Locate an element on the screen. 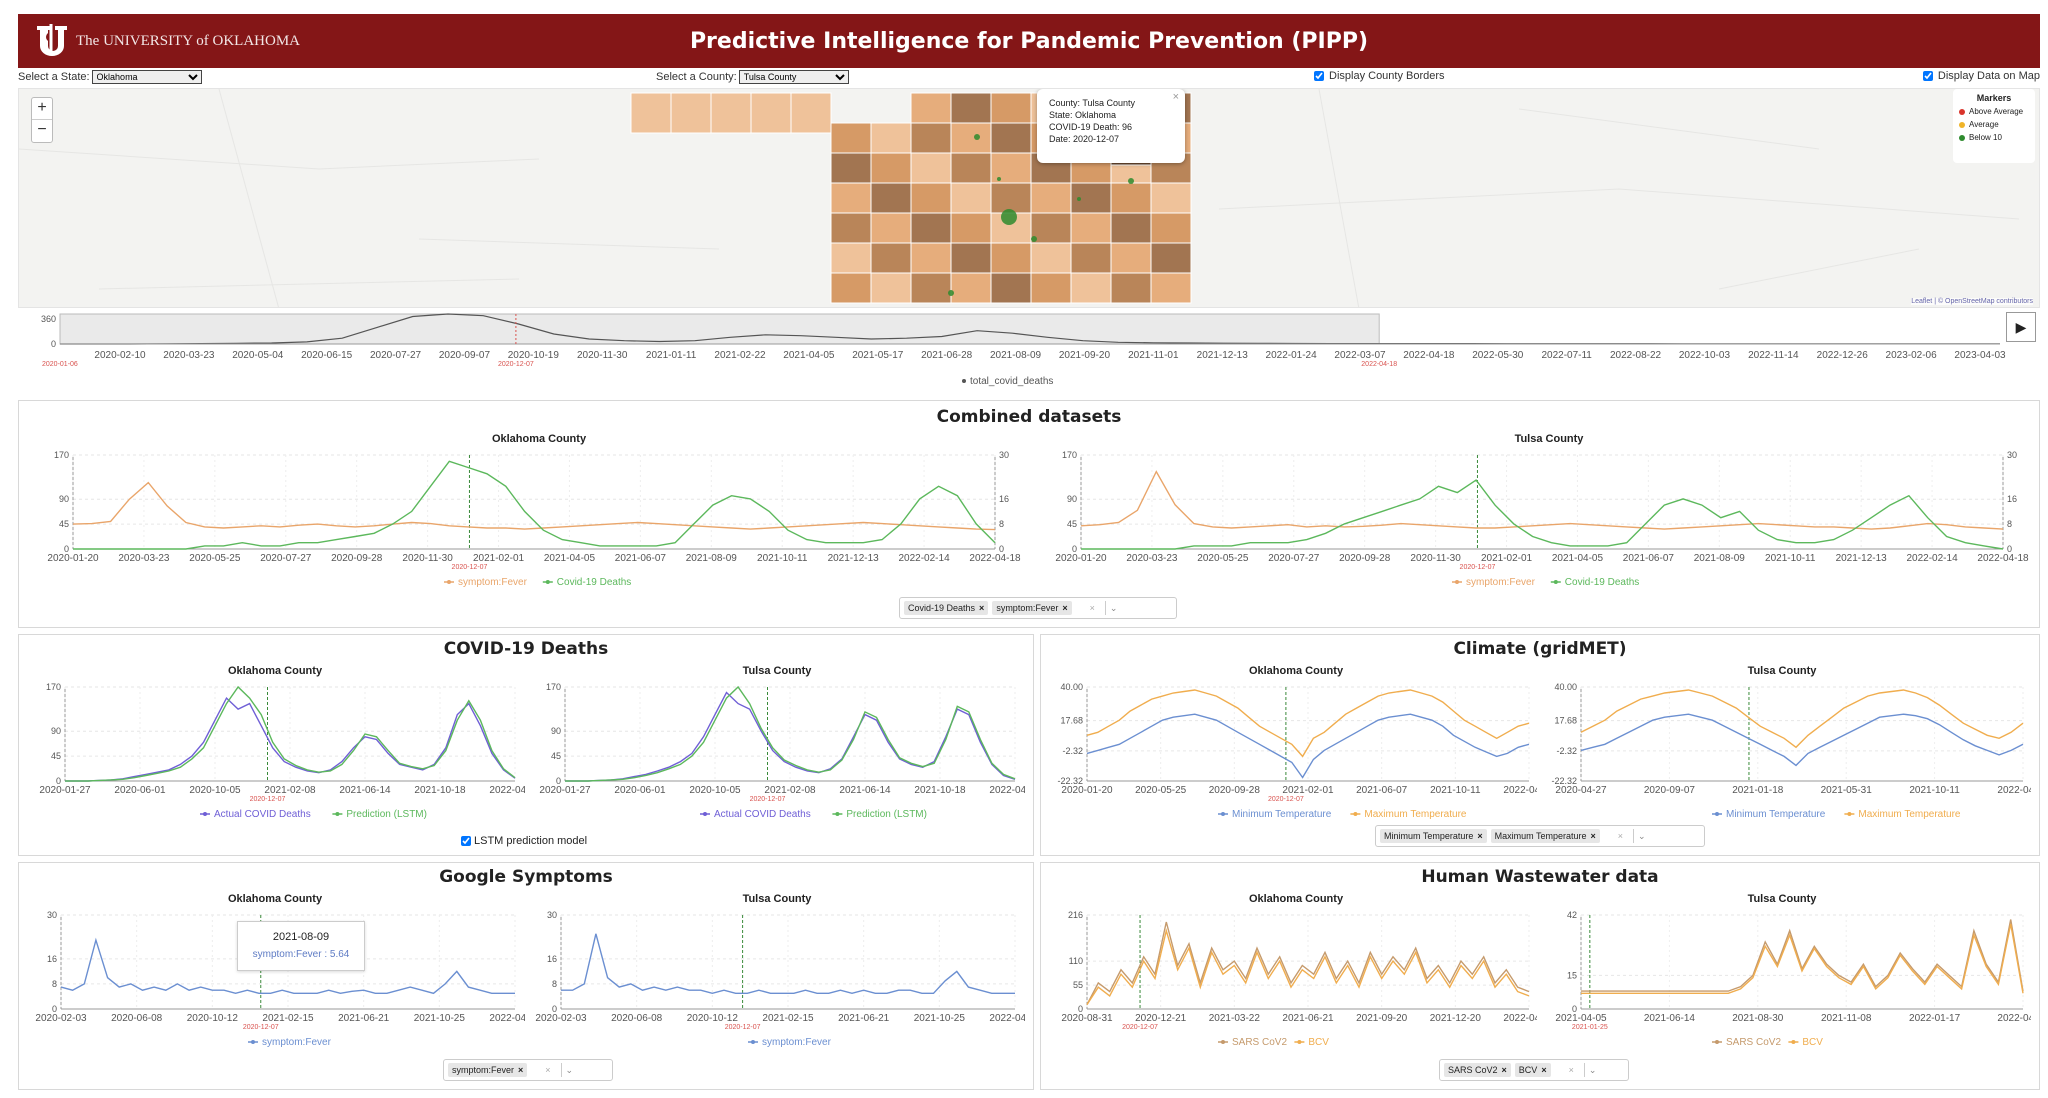  legend-label: Actual COVID Deaths is located at coordinates (762, 814).